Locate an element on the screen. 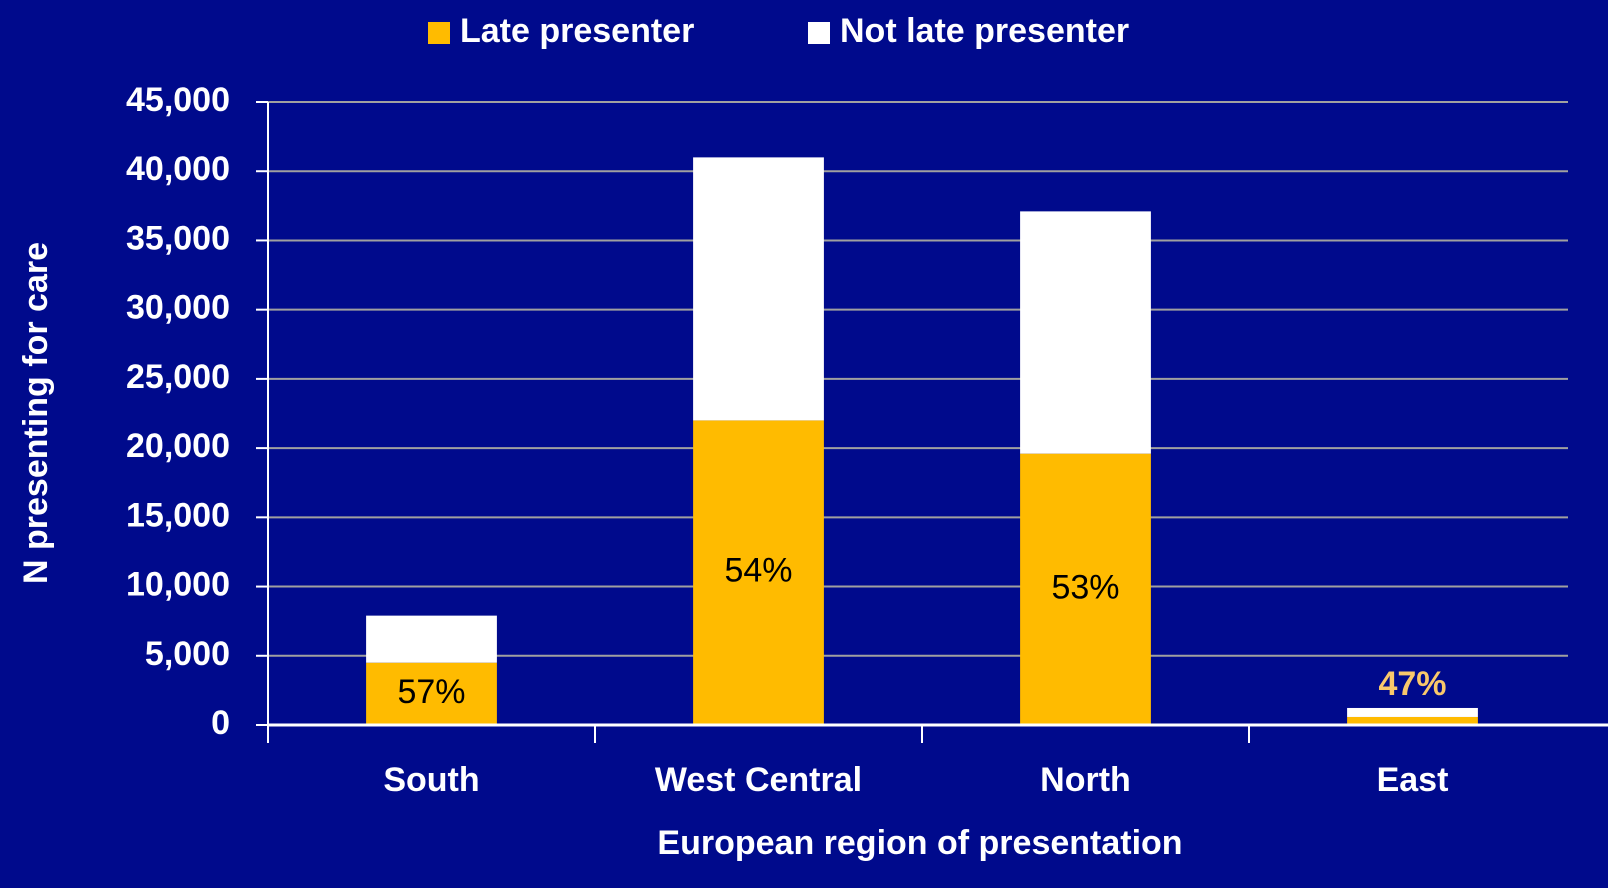 Image resolution: width=1608 pixels, height=888 pixels. y-tick-label: 0 is located at coordinates (220, 723).